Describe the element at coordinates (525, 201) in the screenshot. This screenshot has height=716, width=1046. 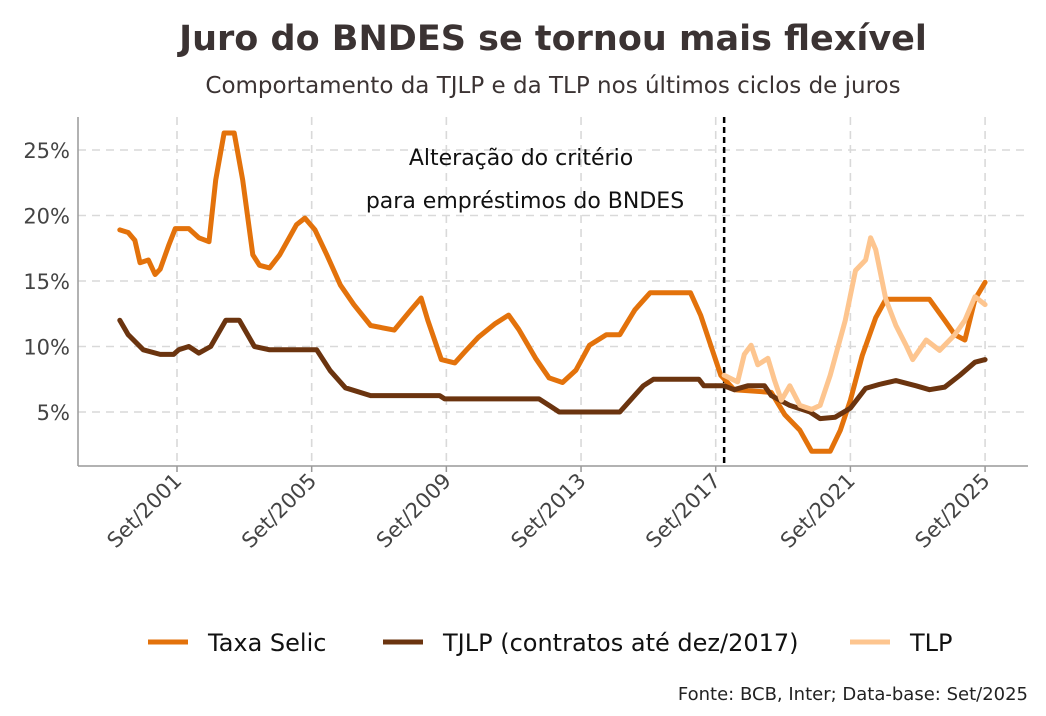
I see `annotation-line-2: para empréstimos do BNDES` at that location.